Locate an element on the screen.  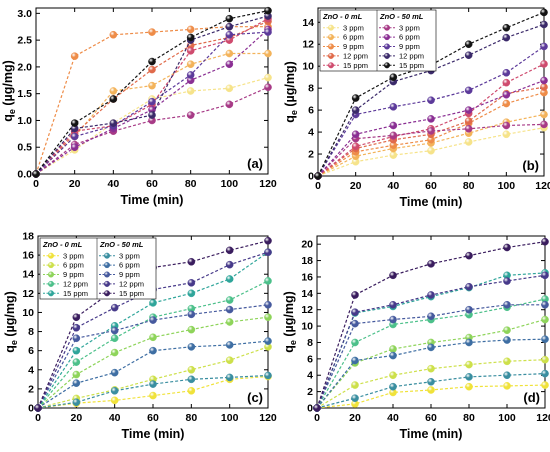
series-line is located at coordinates (152, 126).